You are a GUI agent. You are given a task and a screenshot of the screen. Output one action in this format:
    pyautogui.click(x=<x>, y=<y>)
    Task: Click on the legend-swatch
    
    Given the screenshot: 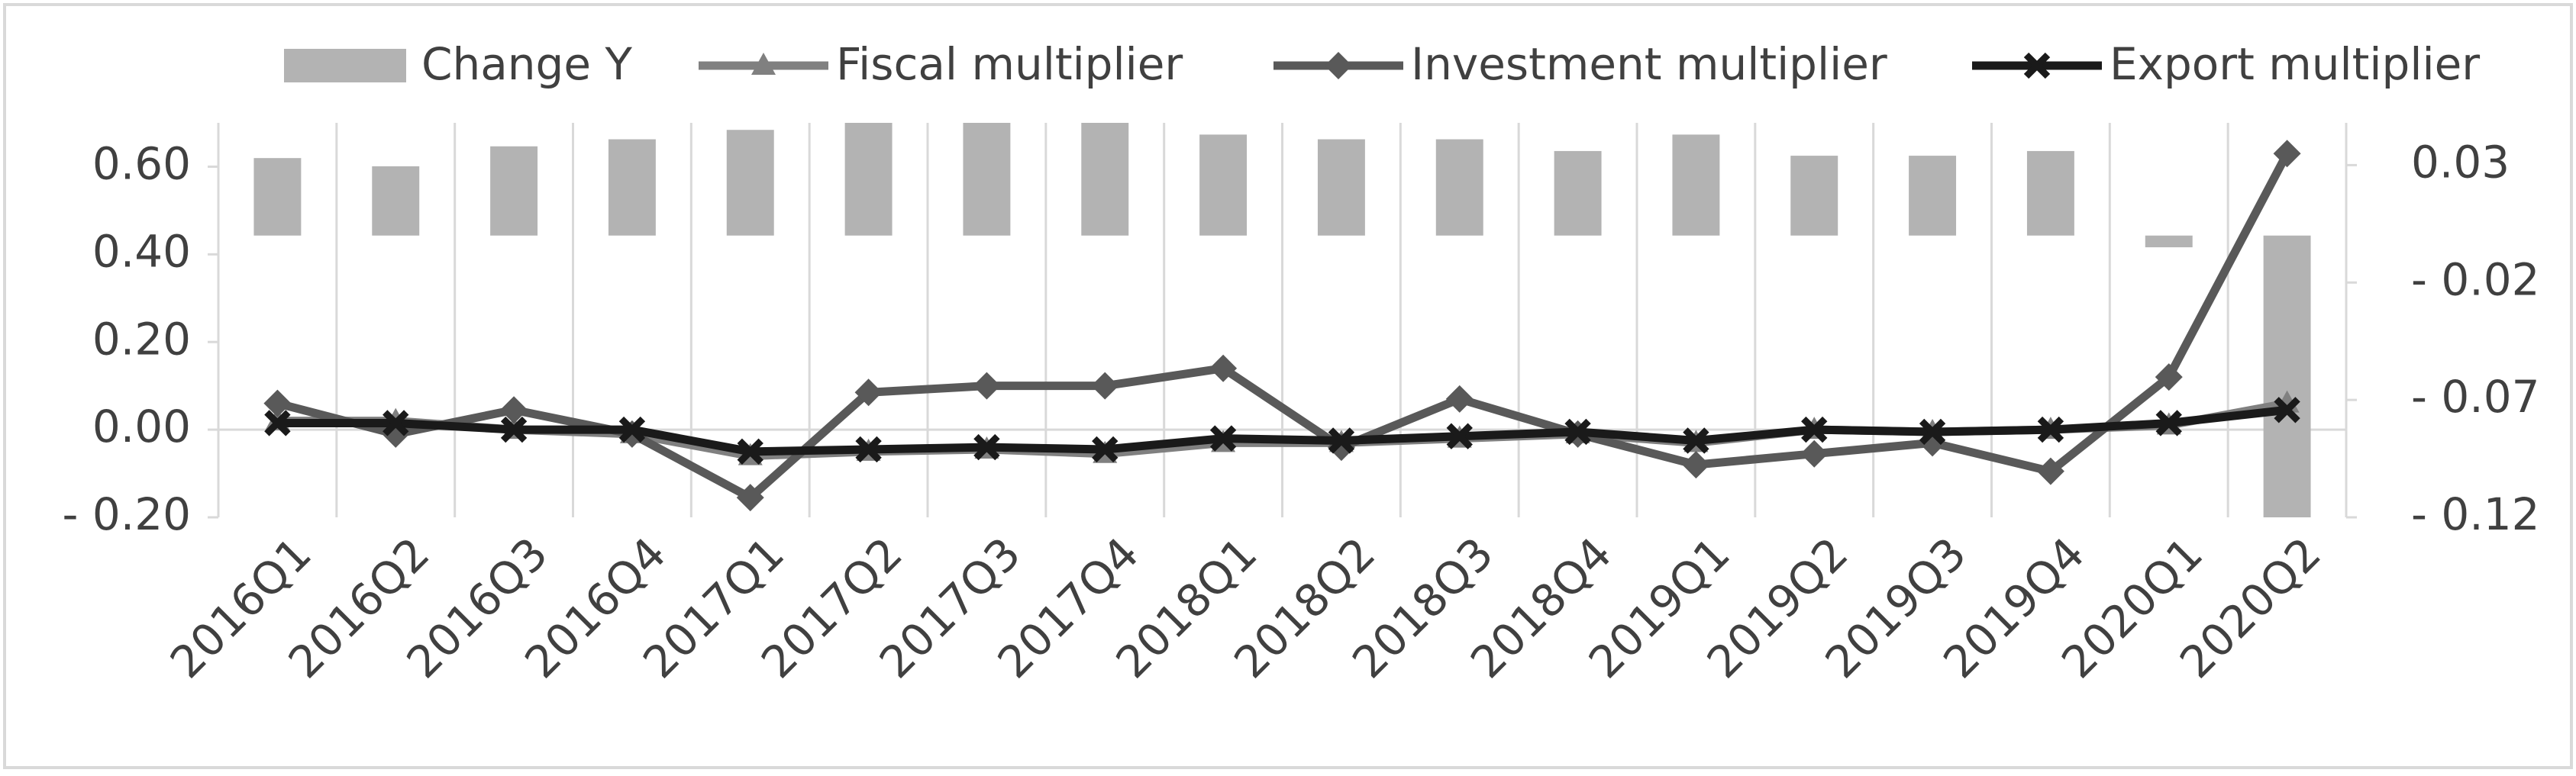 What is the action you would take?
    pyautogui.click(x=345, y=65)
    